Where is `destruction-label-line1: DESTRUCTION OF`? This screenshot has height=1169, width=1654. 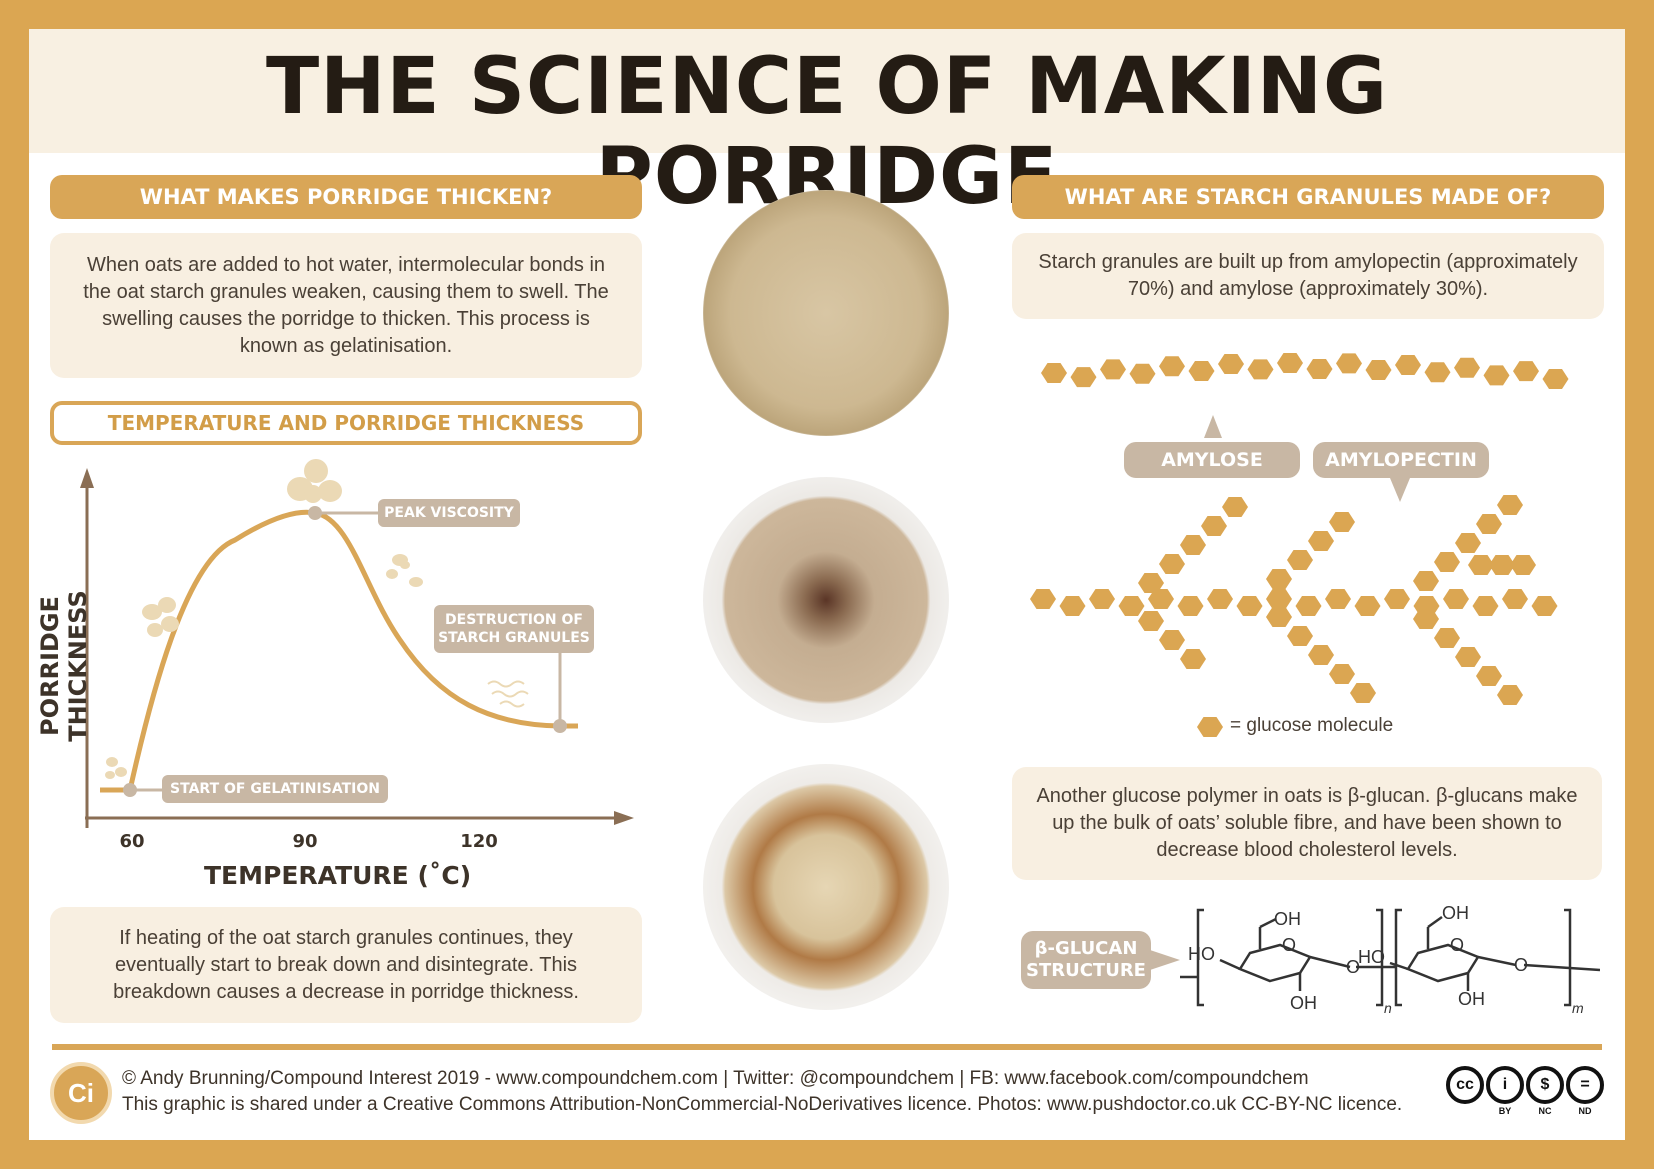
destruction-label-line1: DESTRUCTION OF is located at coordinates (514, 620).